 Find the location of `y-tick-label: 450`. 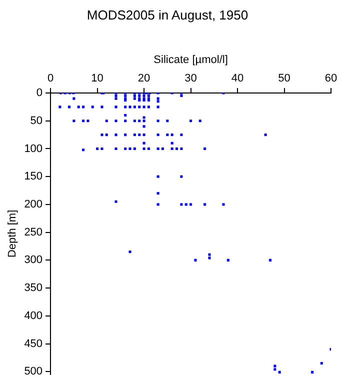

y-tick-label: 450 is located at coordinates (33, 344).